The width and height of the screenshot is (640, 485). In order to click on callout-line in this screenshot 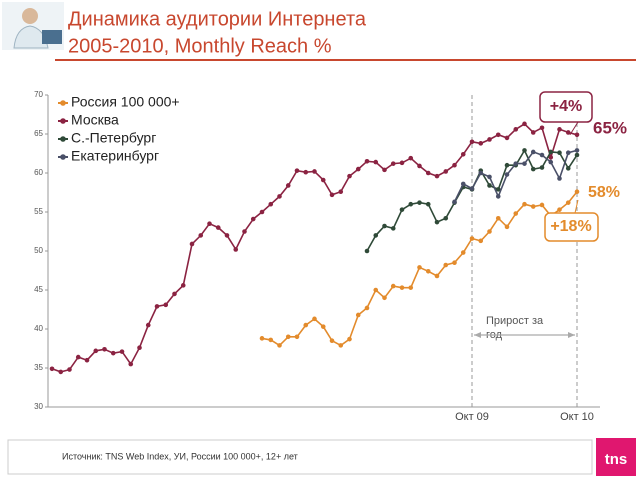, I will do `click(574, 128)`.